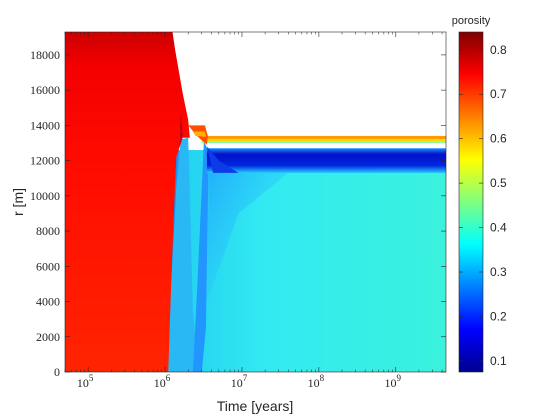  Describe the element at coordinates (498, 228) in the screenshot. I see `colorbar-tick-label: 0.4` at that location.